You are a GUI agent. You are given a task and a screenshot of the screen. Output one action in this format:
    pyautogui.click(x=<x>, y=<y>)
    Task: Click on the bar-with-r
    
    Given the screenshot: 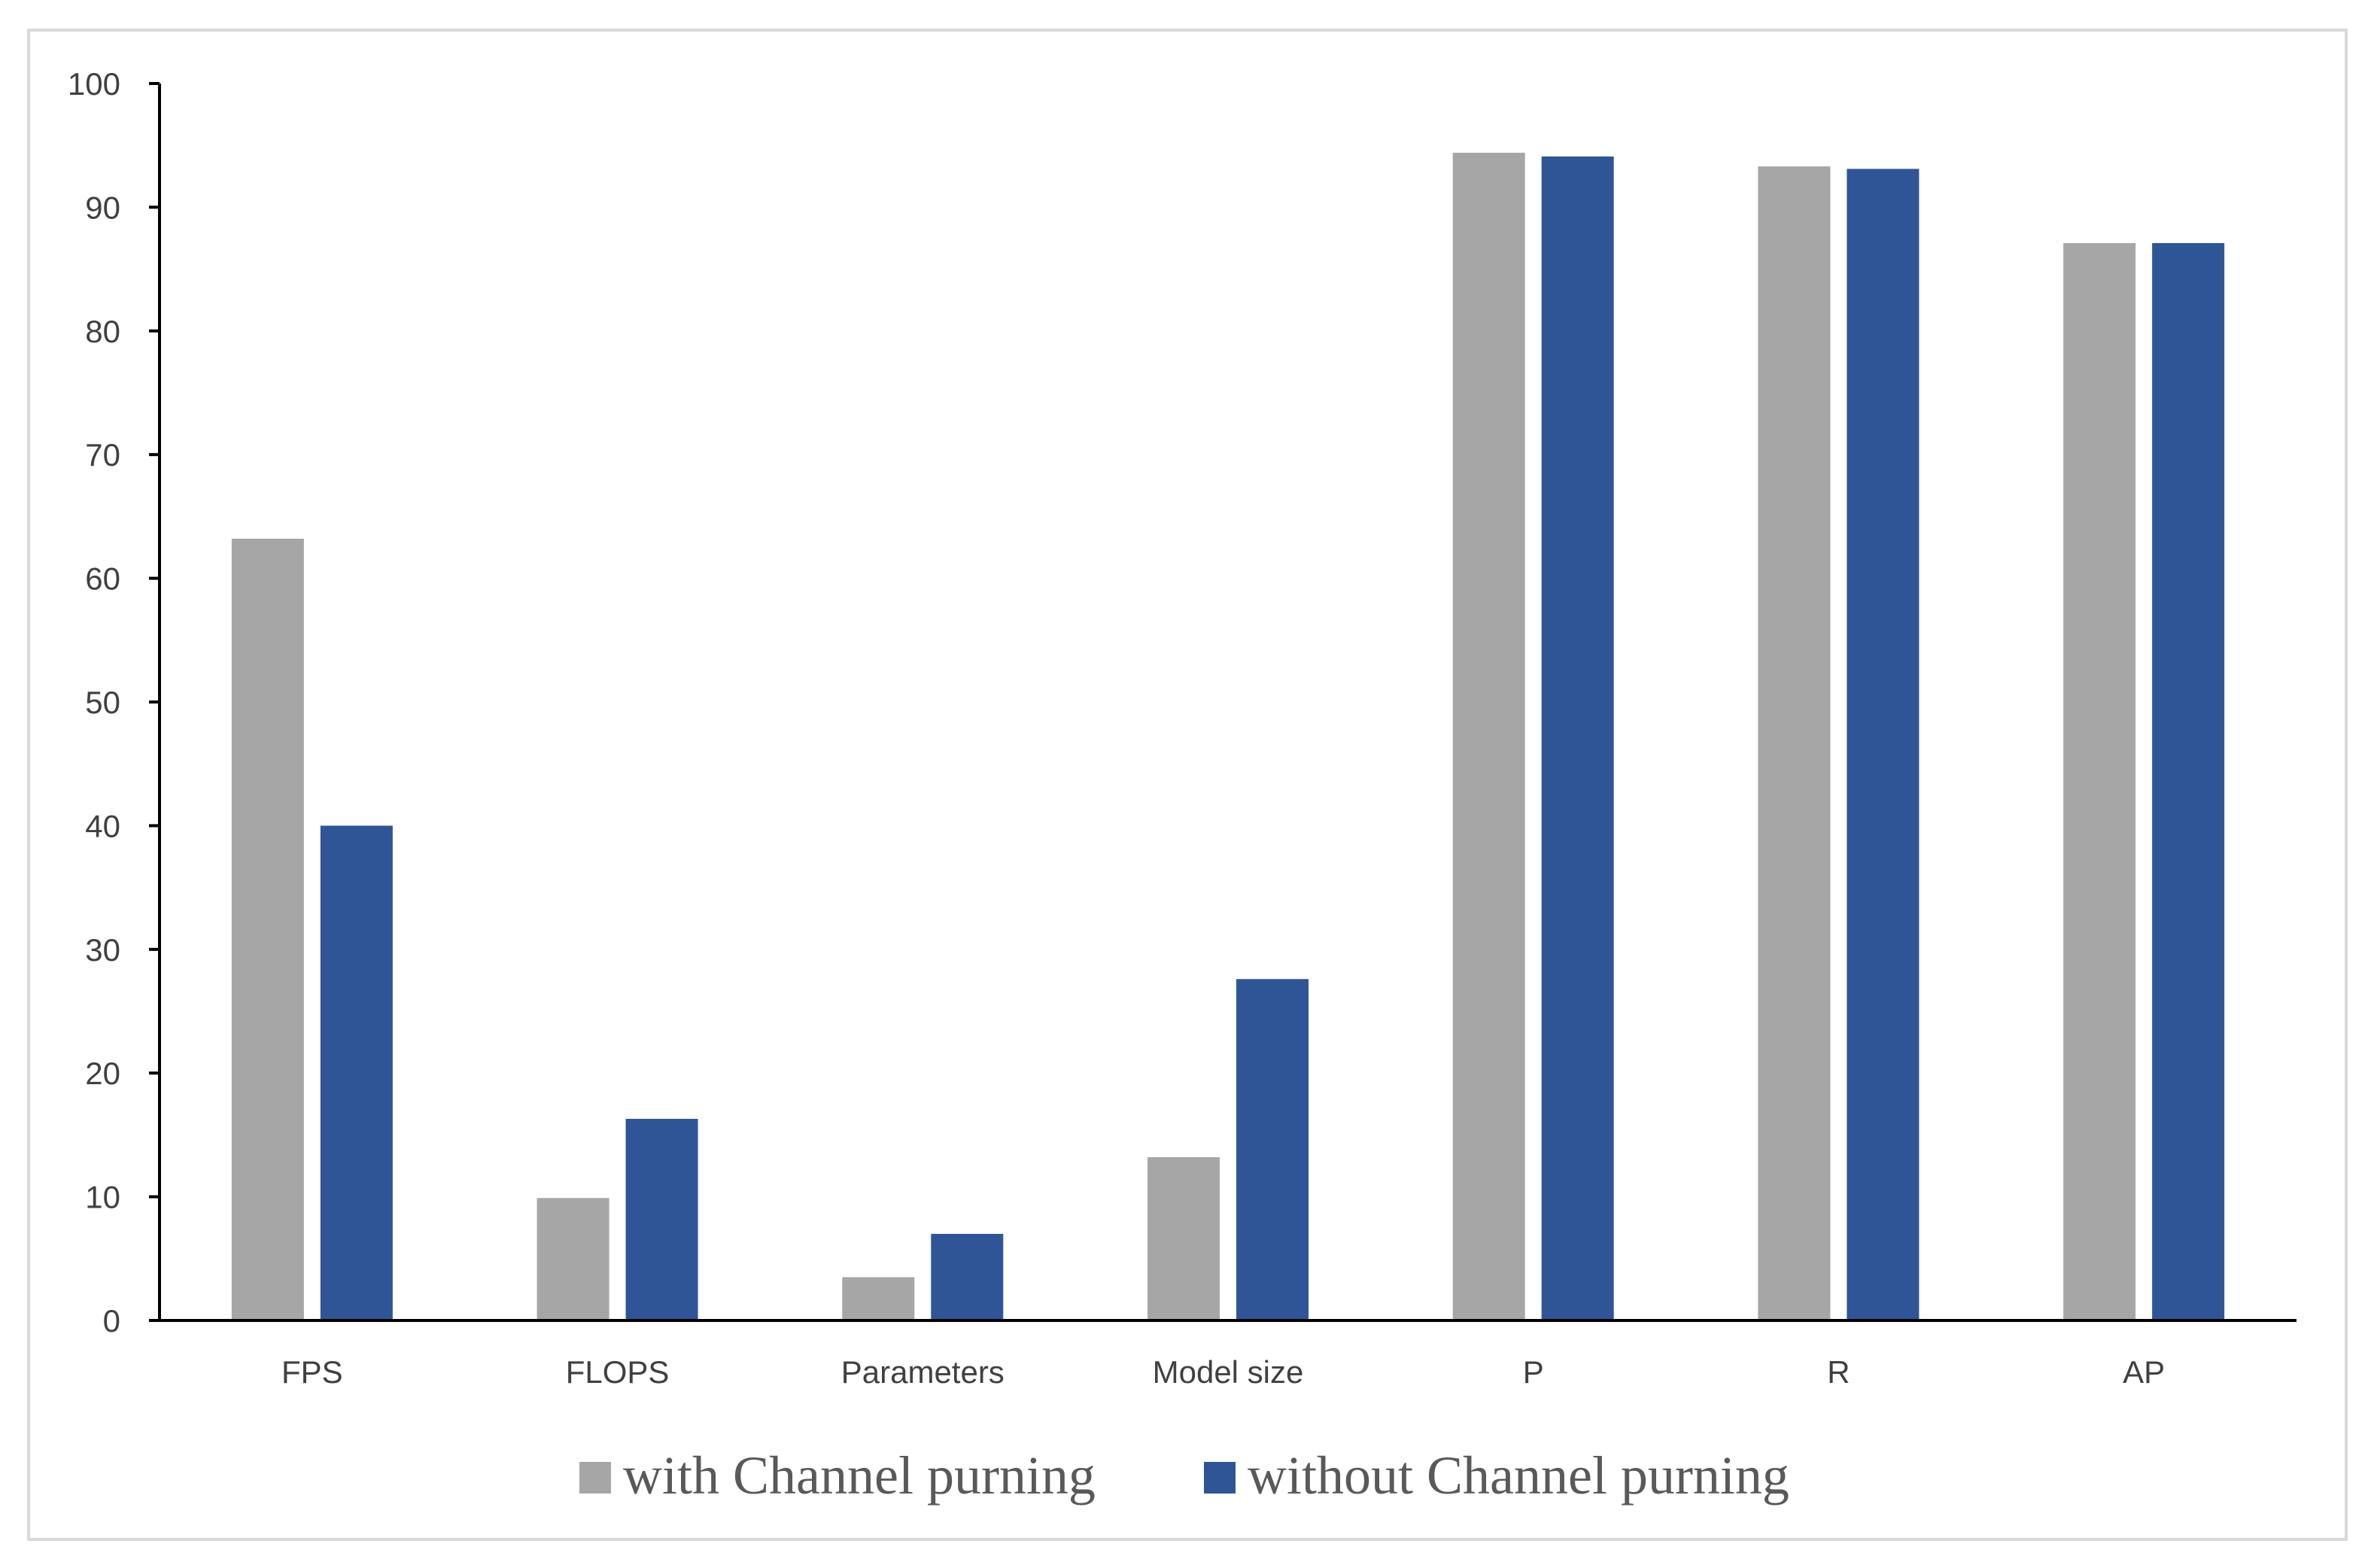 What is the action you would take?
    pyautogui.click(x=1794, y=743)
    